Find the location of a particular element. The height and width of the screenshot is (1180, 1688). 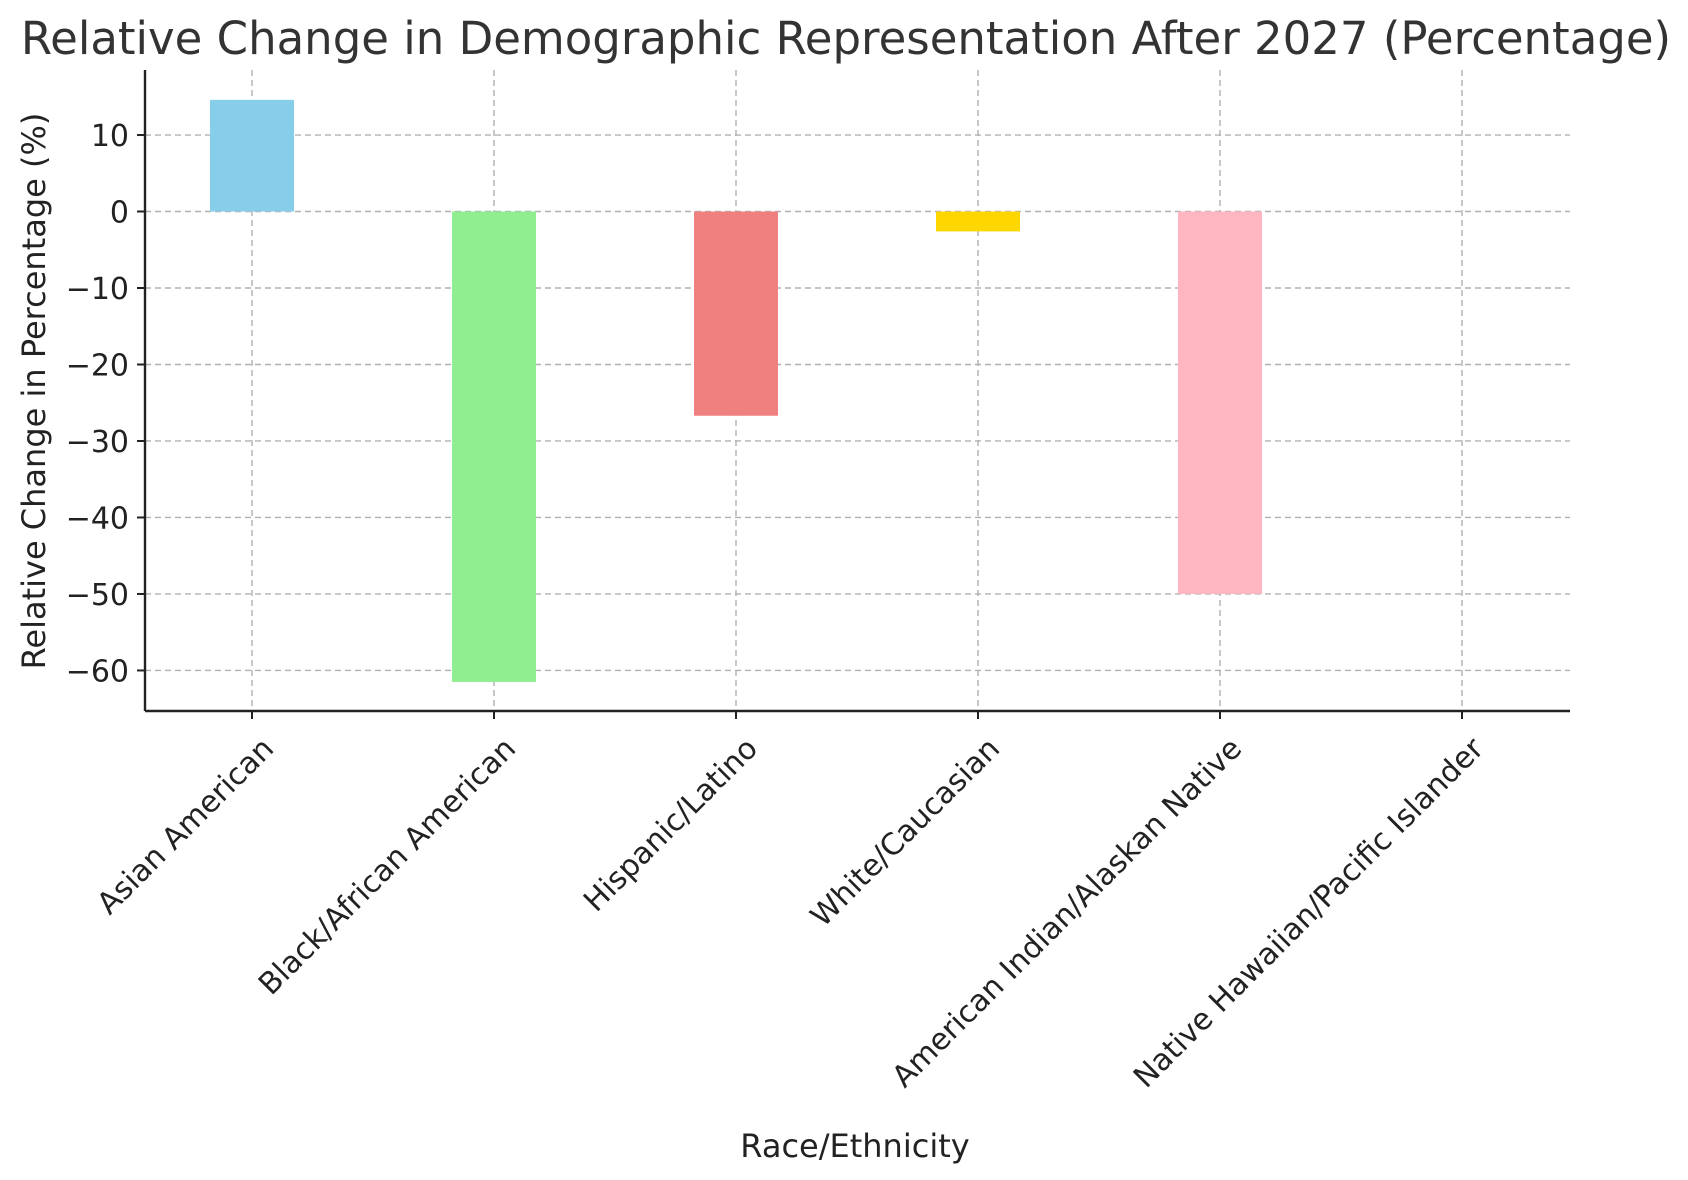

y-tick-label: 0 is located at coordinates (119, 213).